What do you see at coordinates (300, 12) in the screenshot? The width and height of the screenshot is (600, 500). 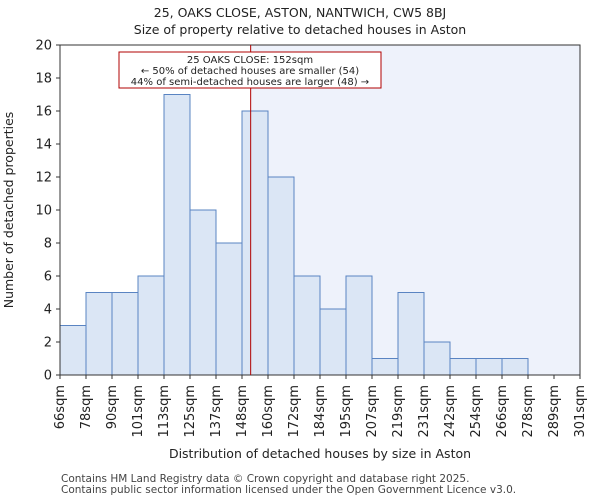 I see `chart-title: 25, OAKS CLOSE, ASTON, NANTWICH, CW5 8BJ` at bounding box center [300, 12].